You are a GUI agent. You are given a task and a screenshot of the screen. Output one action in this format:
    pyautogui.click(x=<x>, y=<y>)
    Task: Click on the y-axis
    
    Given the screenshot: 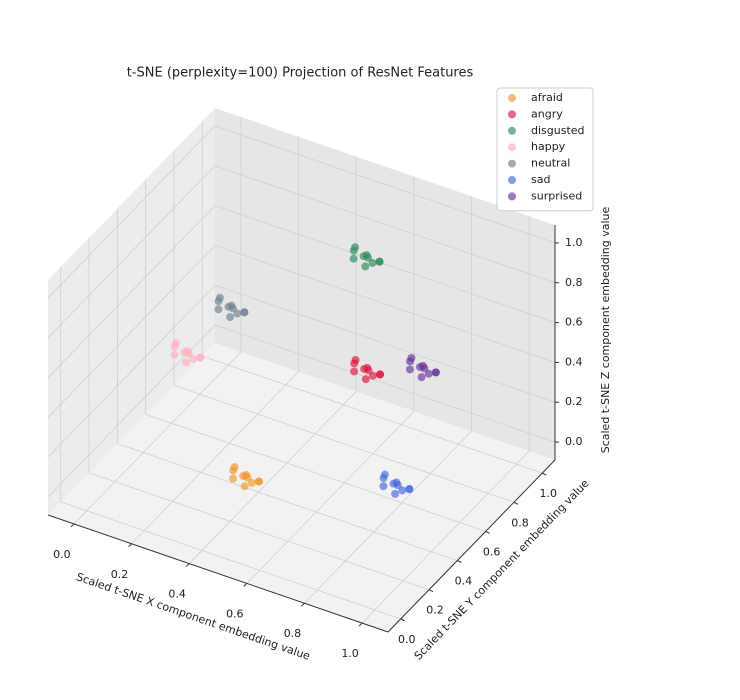 What is the action you would take?
    pyautogui.click(x=471, y=546)
    